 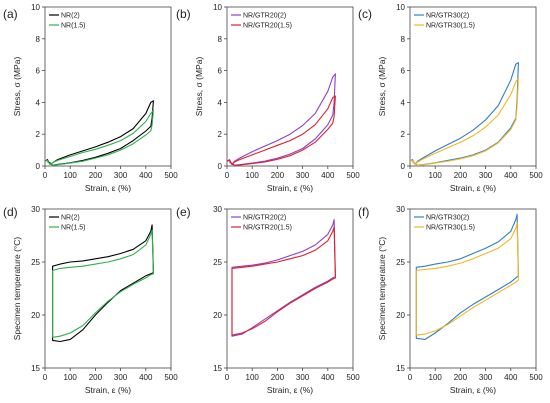 I want to click on legend-entry: NR/GTR20(2), so click(x=264, y=218).